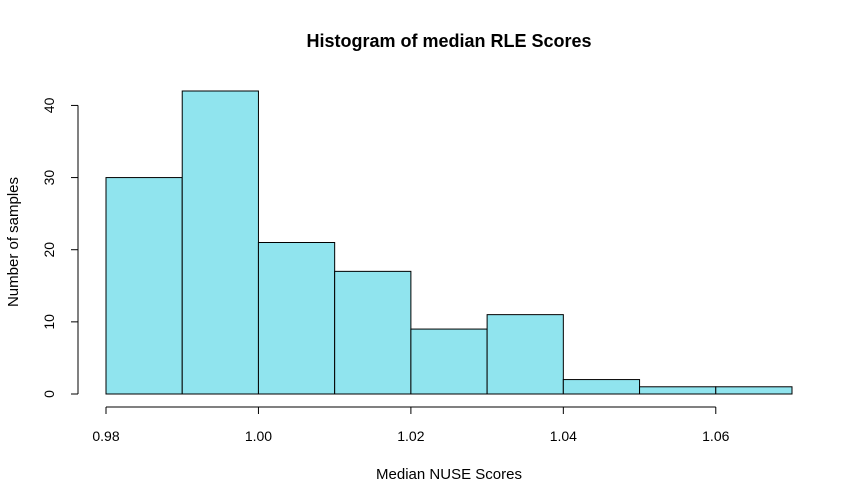 This screenshot has width=860, height=504. Describe the element at coordinates (49, 394) in the screenshot. I see `y-tick-label: 0` at that location.